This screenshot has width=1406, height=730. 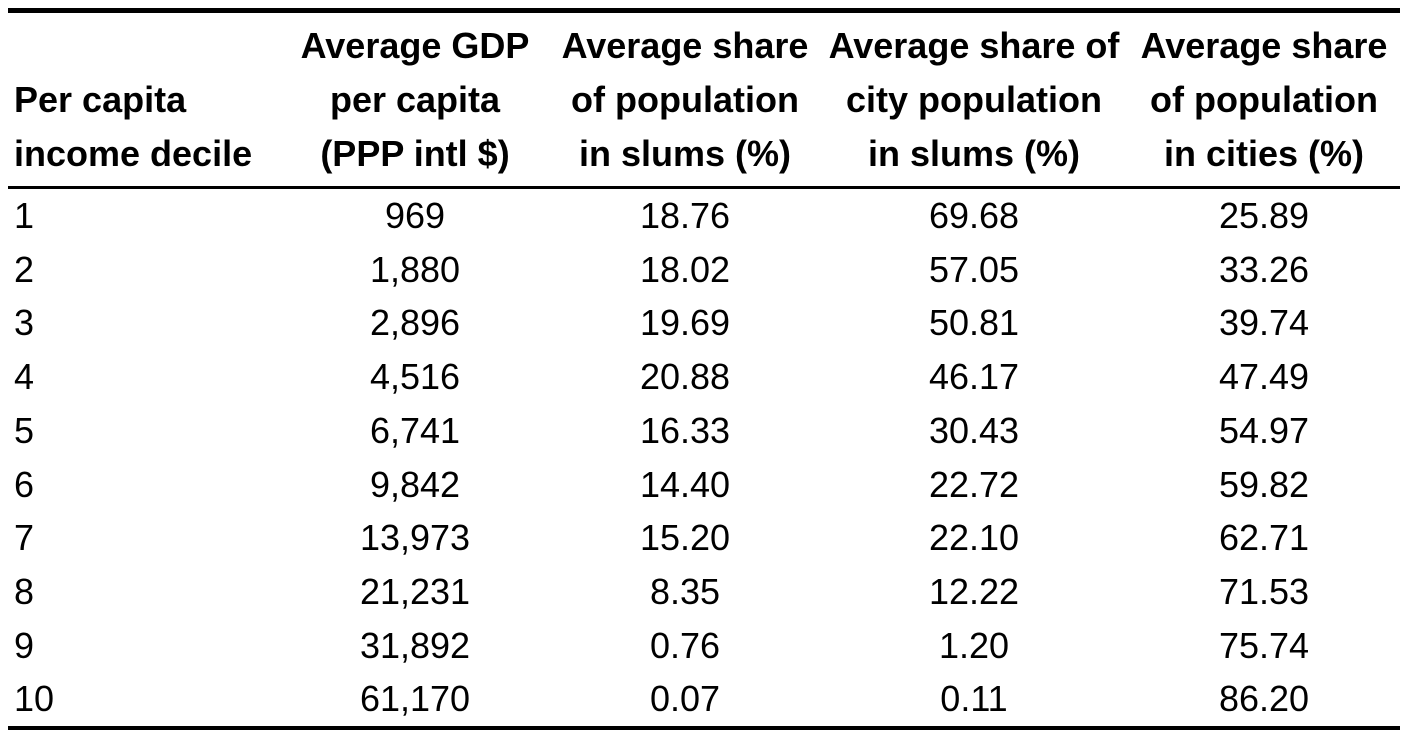 What do you see at coordinates (415, 215) in the screenshot?
I see `value-cell: 969` at bounding box center [415, 215].